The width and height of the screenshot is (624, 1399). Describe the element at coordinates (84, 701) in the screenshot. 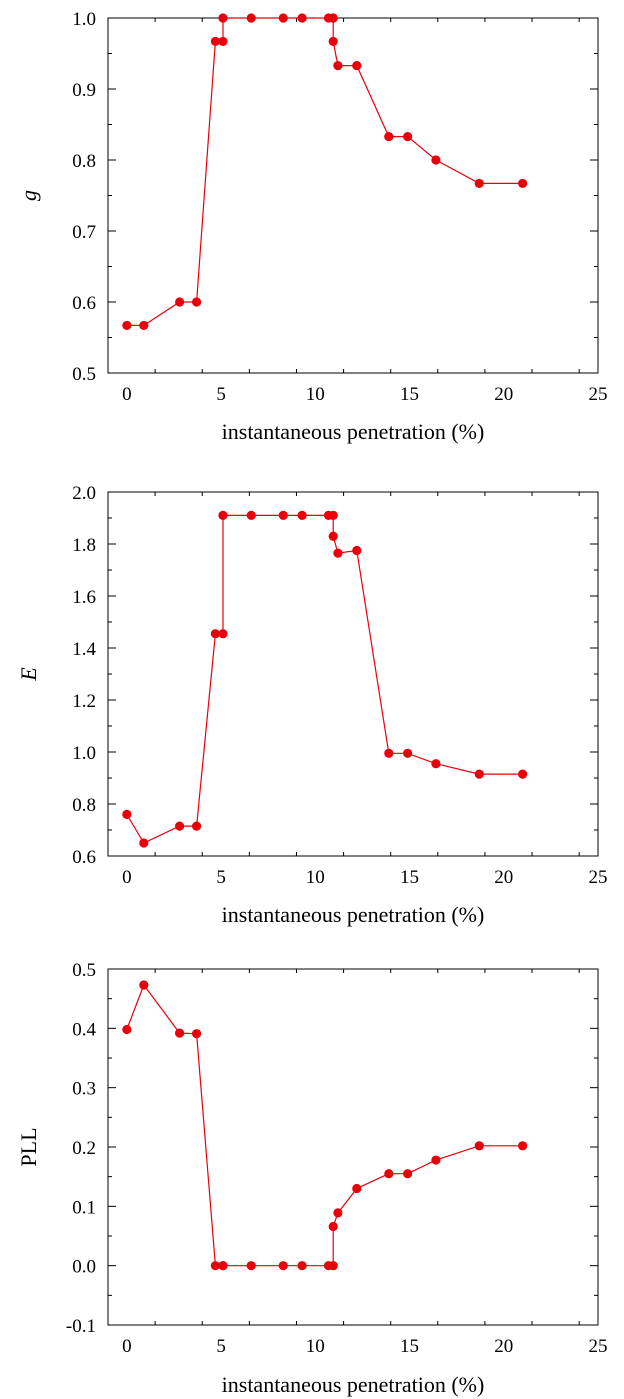

I see `y-tick-label: 1.2` at that location.